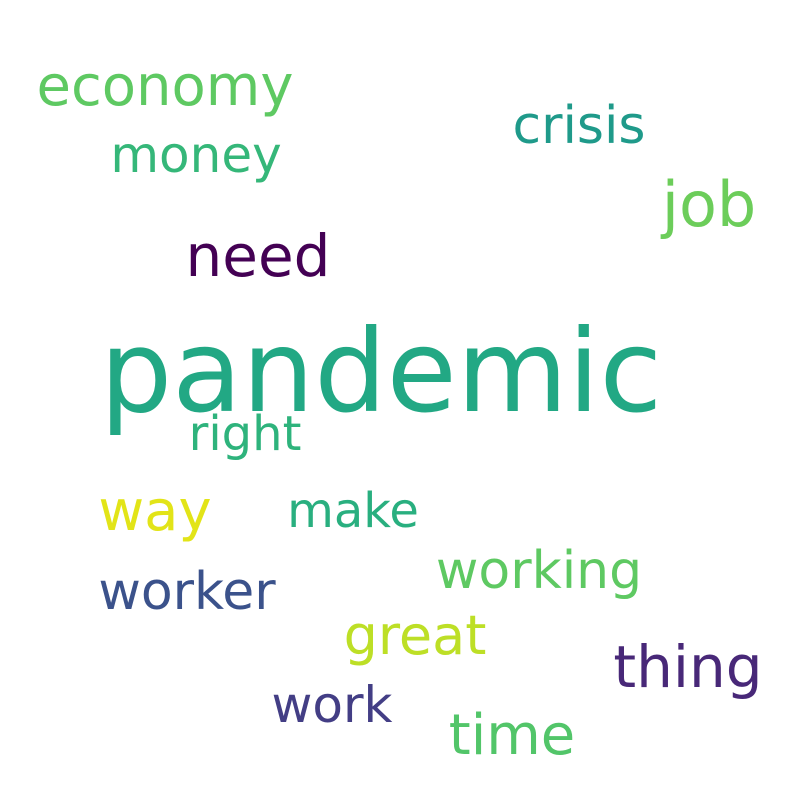 The height and width of the screenshot is (800, 800). I want to click on word-job: job, so click(709, 204).